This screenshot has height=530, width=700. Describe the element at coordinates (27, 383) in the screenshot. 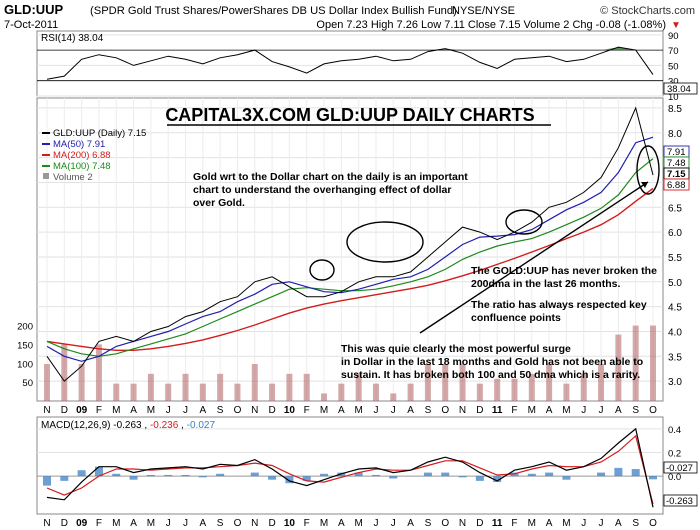

I see `volume-ytick-label: 50` at that location.